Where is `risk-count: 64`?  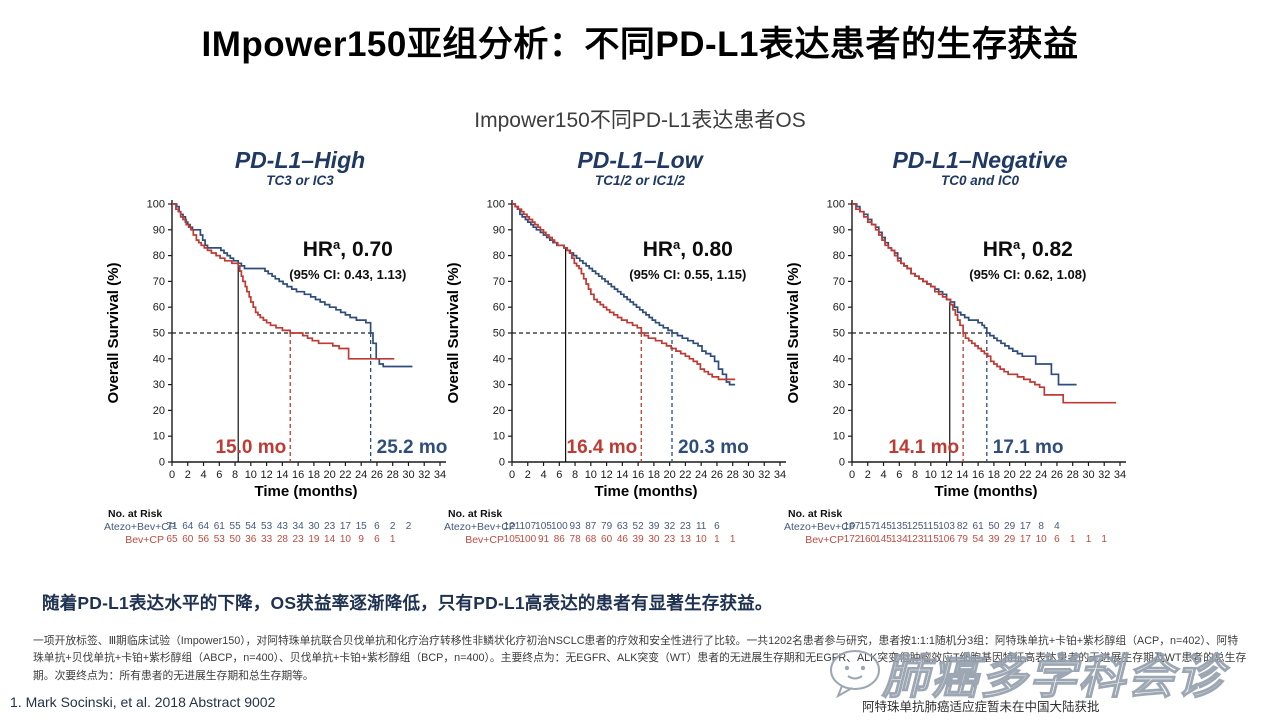
risk-count: 64 is located at coordinates (203, 526).